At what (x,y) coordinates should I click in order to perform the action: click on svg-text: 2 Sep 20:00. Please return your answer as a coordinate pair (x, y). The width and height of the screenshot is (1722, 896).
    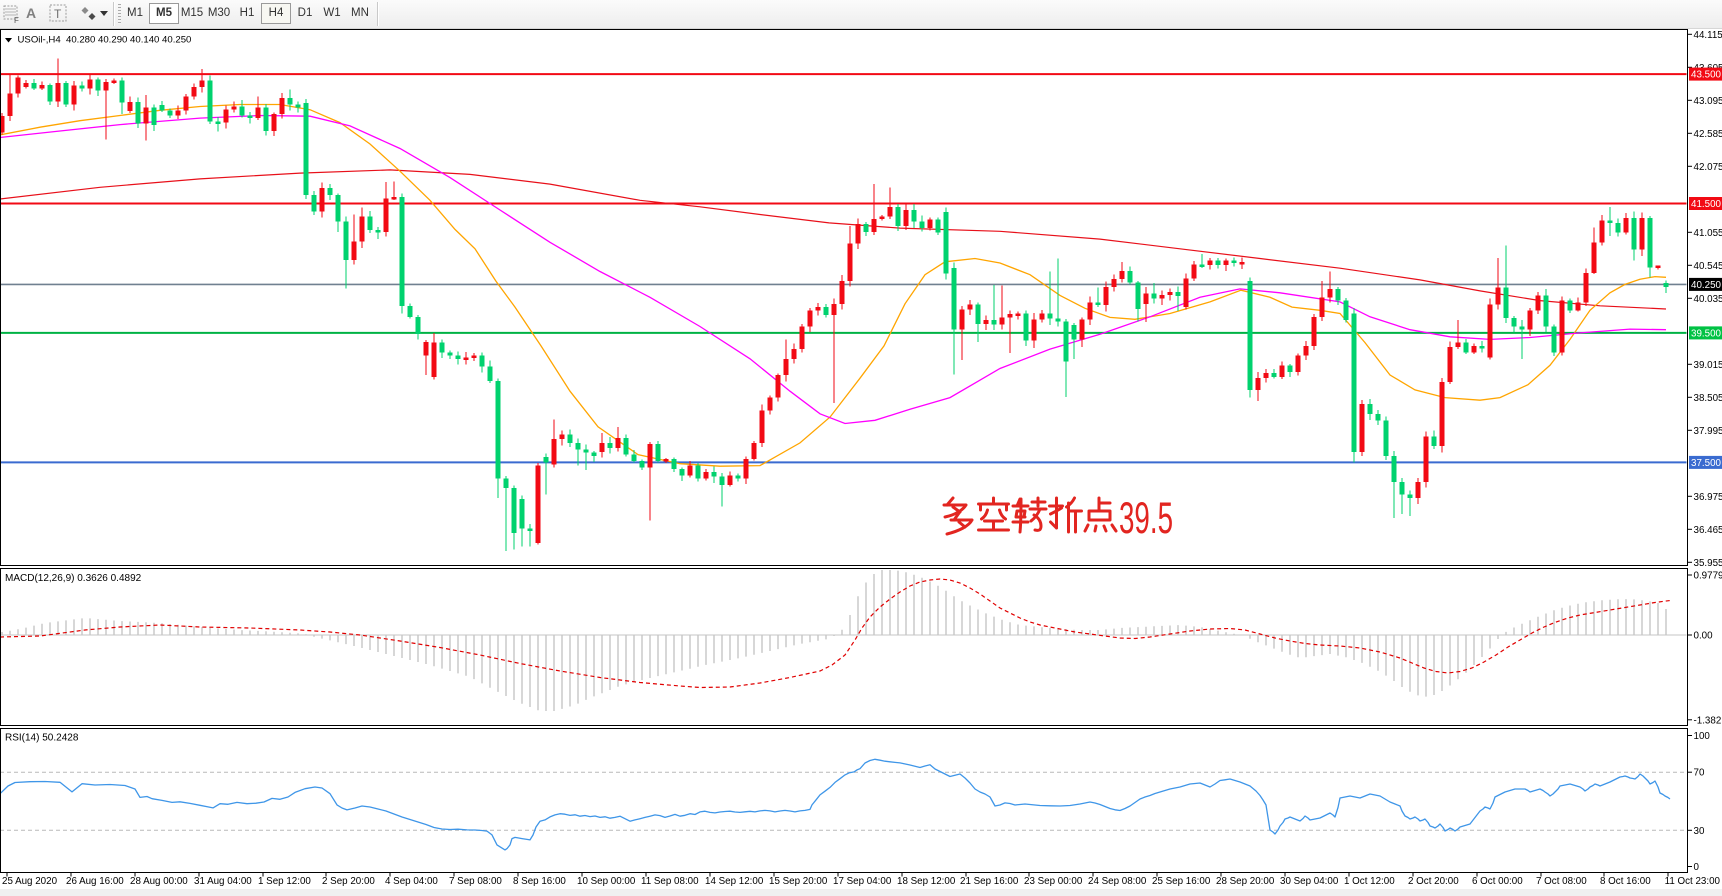
    Looking at the image, I should click on (348, 881).